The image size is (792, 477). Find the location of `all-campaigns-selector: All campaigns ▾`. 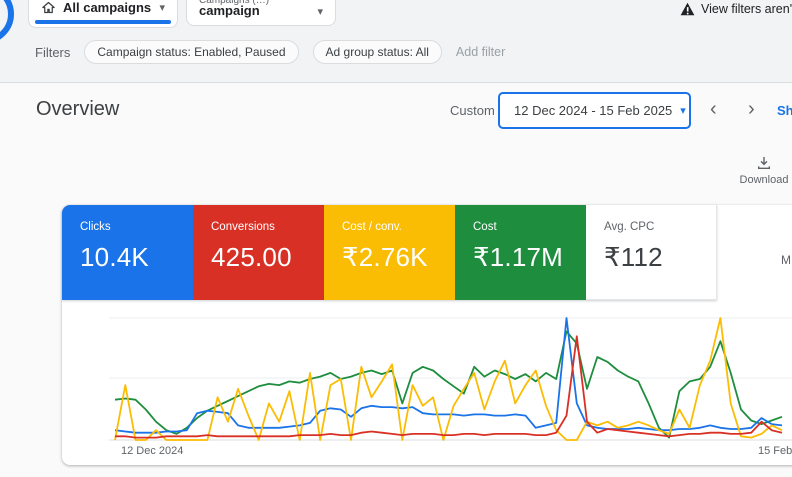

all-campaigns-selector: All campaigns ▾ is located at coordinates (103, 14).